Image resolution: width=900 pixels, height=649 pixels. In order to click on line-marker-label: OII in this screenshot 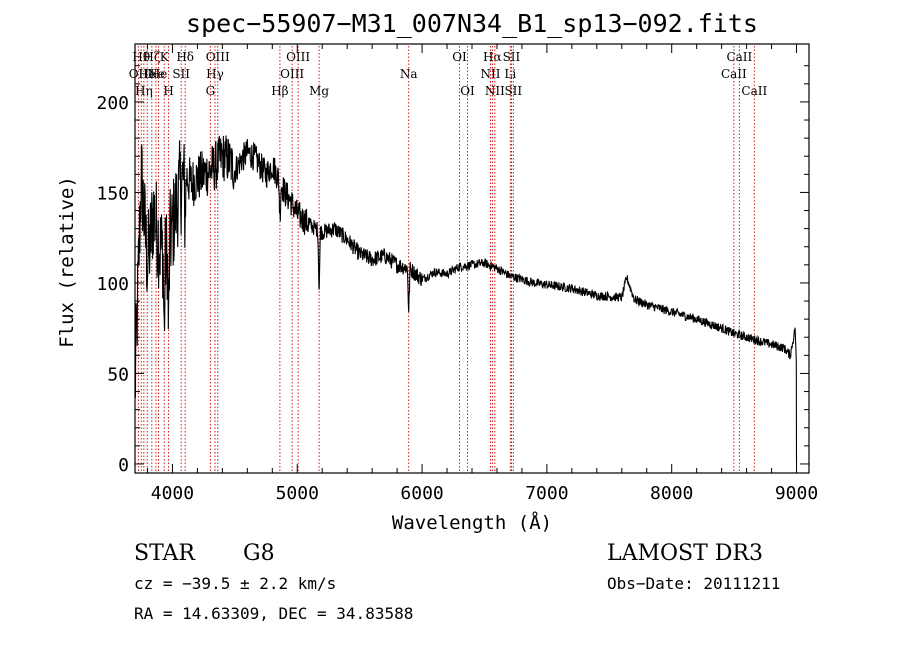, I will do `click(139, 74)`.